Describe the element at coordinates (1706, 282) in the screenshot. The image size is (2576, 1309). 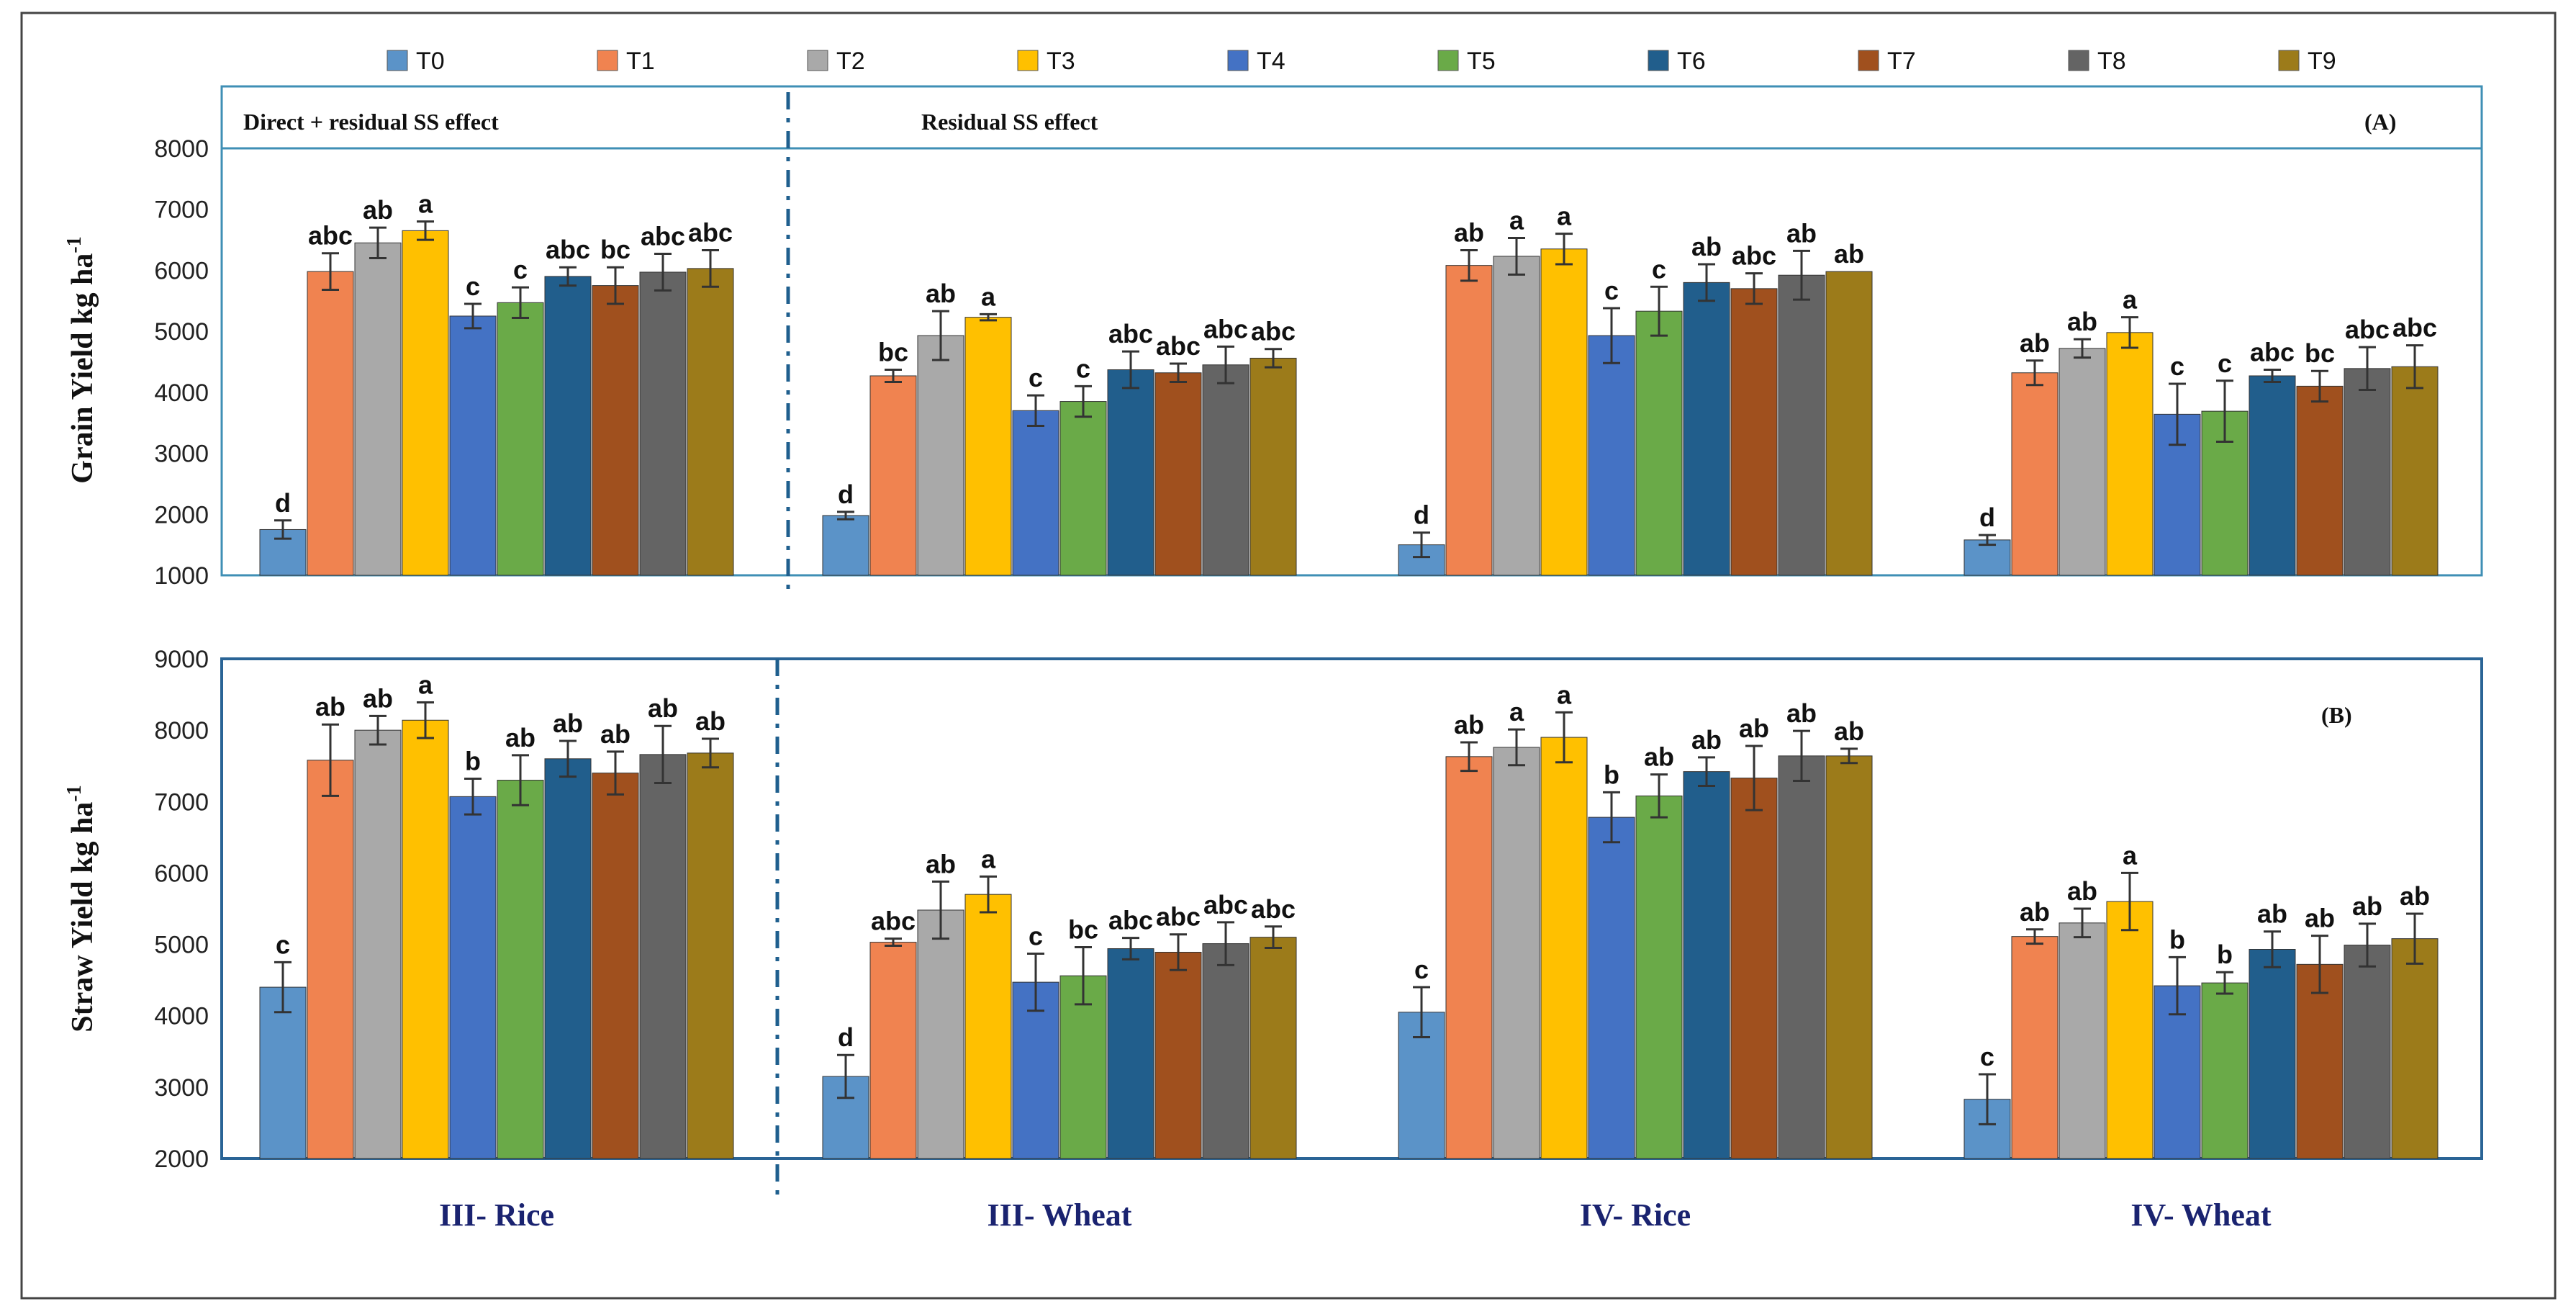
I see `panel-a-errorbar-t6-cat2` at that location.